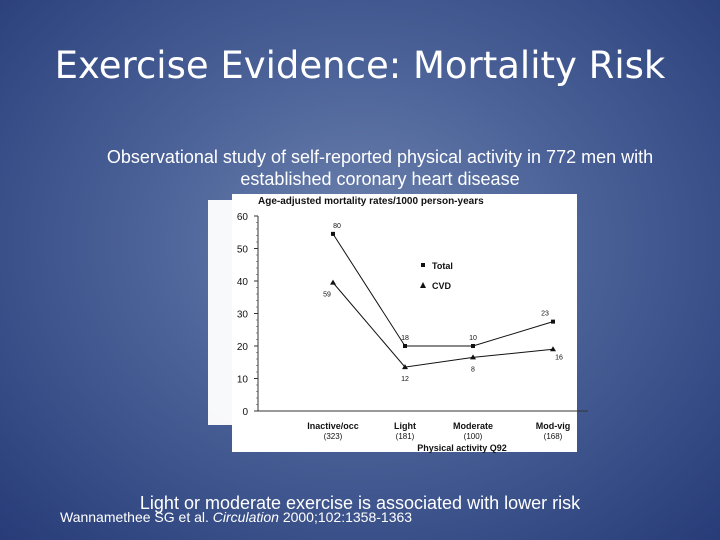 This screenshot has width=720, height=540. I want to click on citation-ref: 2000;102:1358-1363, so click(345, 517).